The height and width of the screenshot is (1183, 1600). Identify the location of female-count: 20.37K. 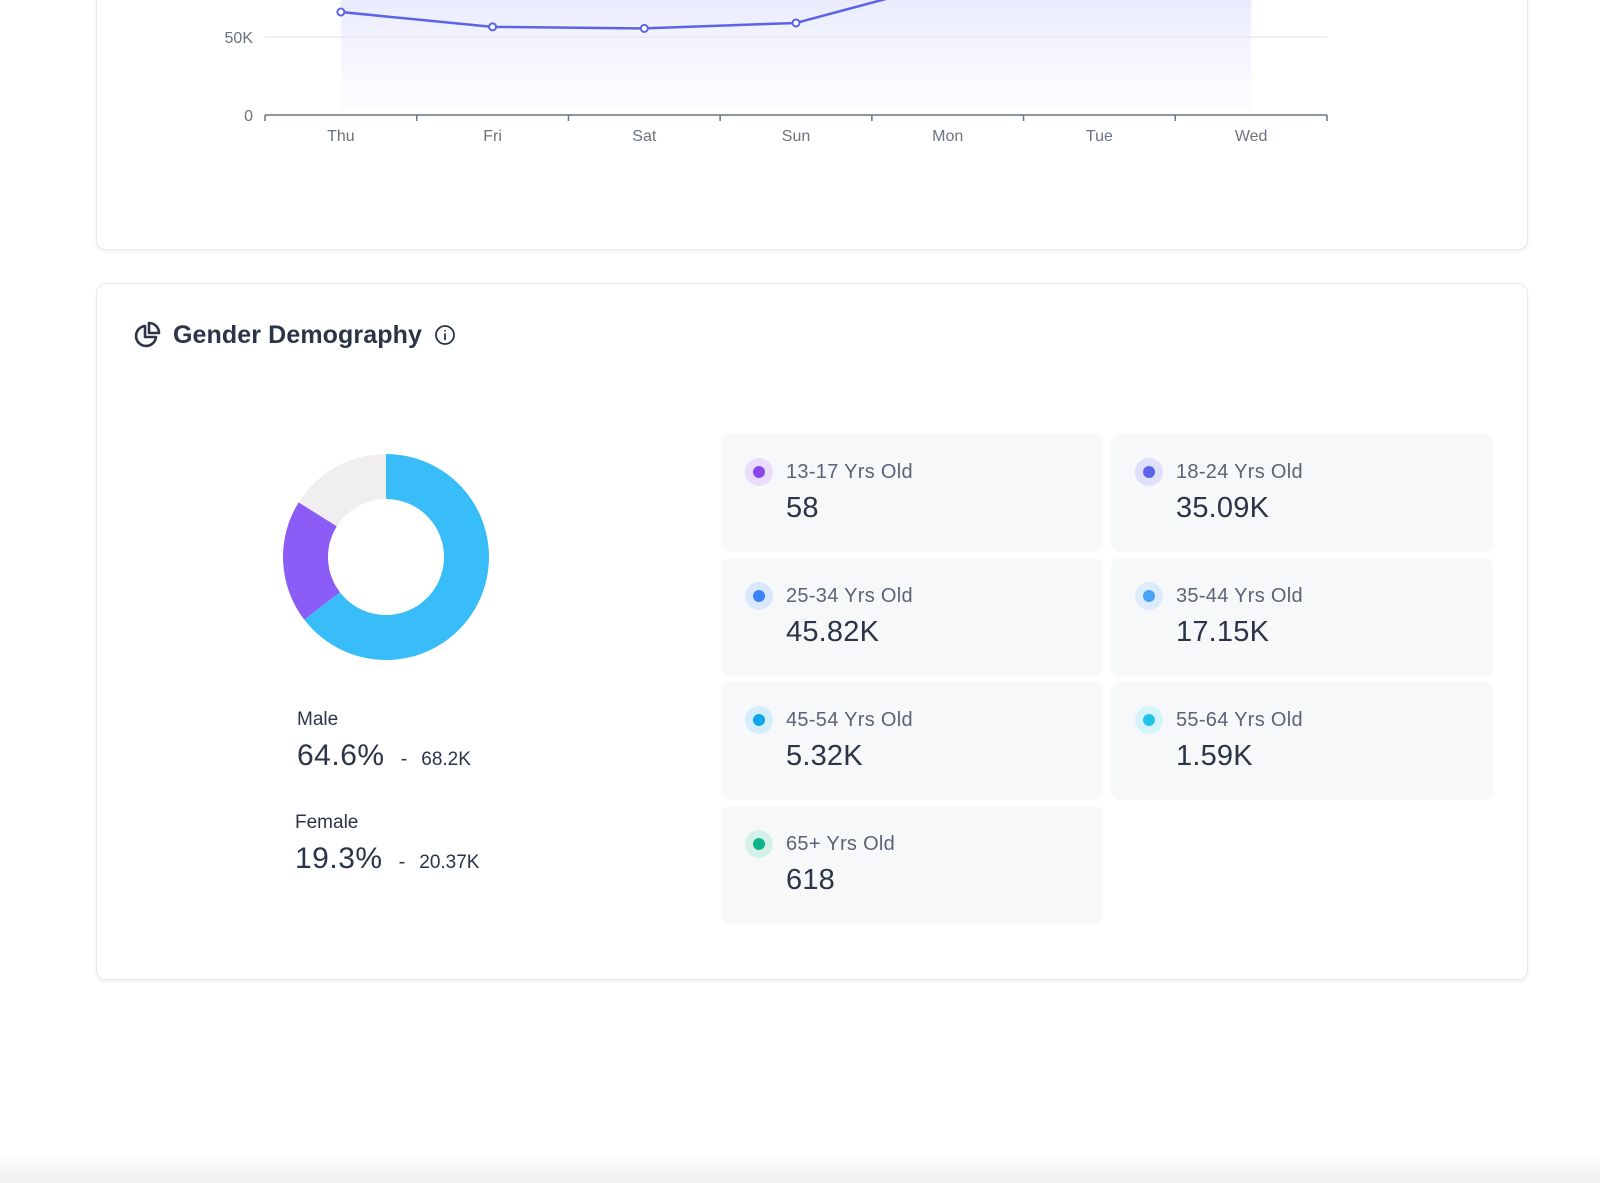
(449, 862).